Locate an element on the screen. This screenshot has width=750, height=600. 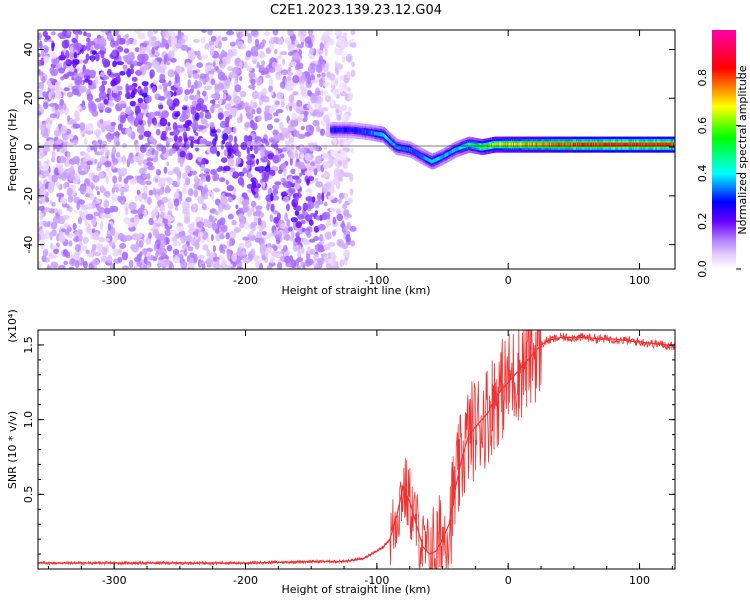
colorbar-tick-label: 0.2 is located at coordinates (702, 221).